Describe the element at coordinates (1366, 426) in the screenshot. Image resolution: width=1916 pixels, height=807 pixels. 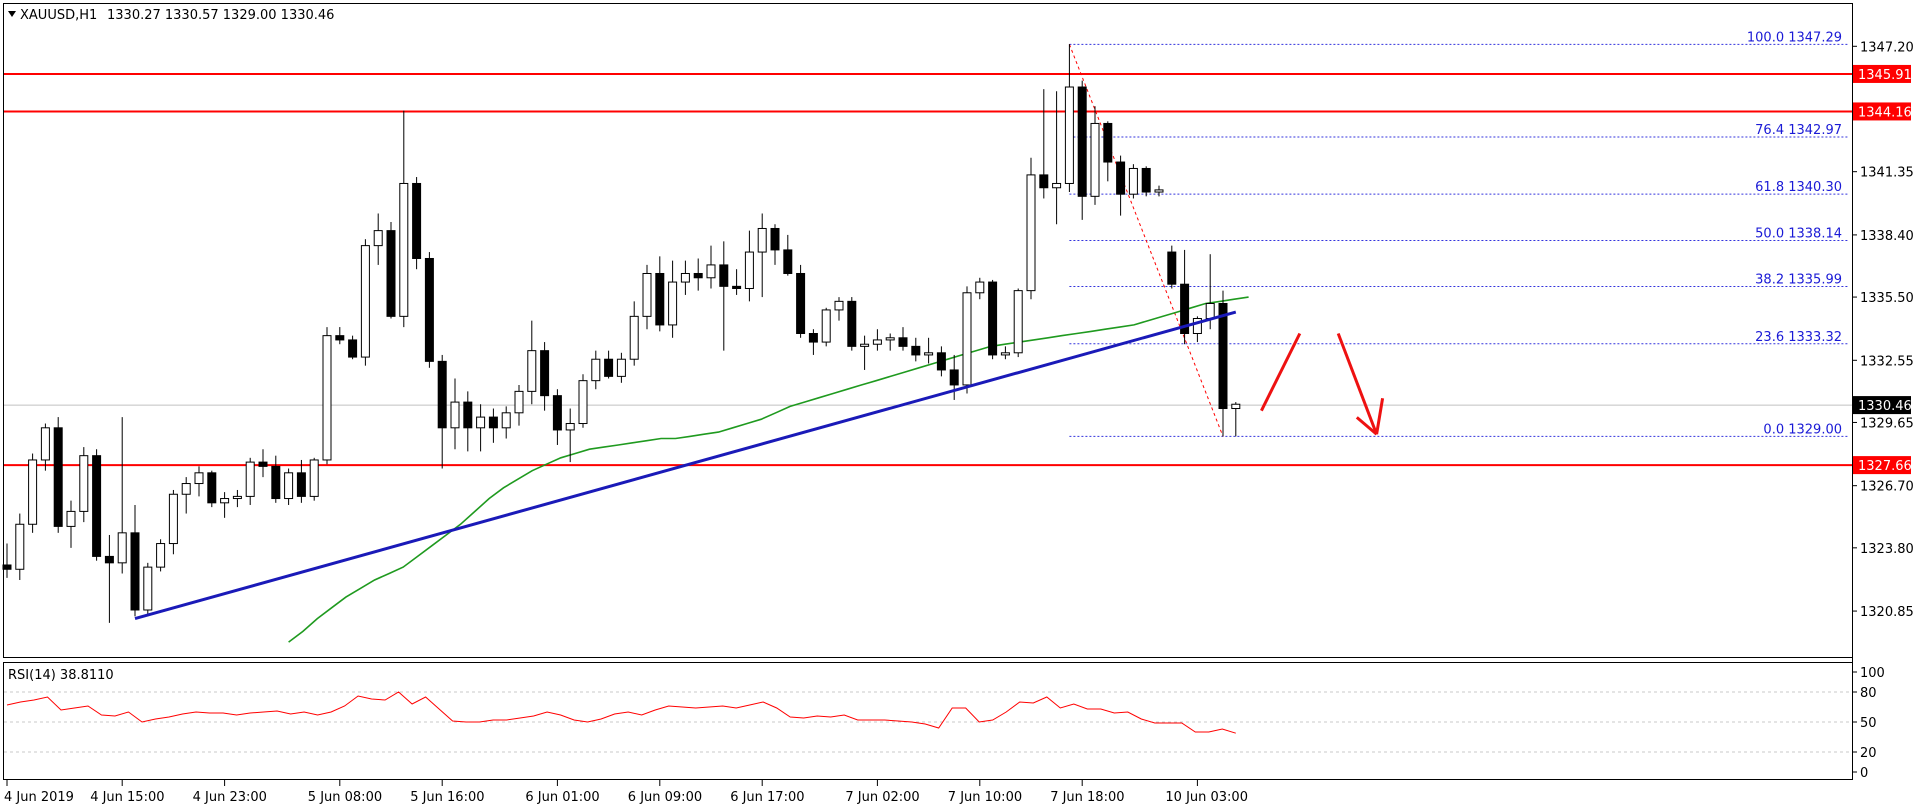
I see `arrow-head` at that location.